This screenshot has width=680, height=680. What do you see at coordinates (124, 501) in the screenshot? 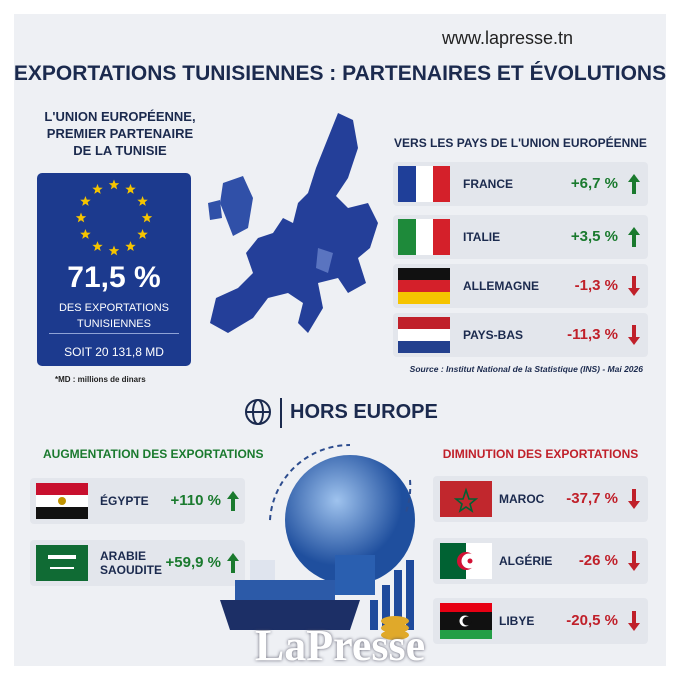
I see `country: ÉGYPTE` at bounding box center [124, 501].